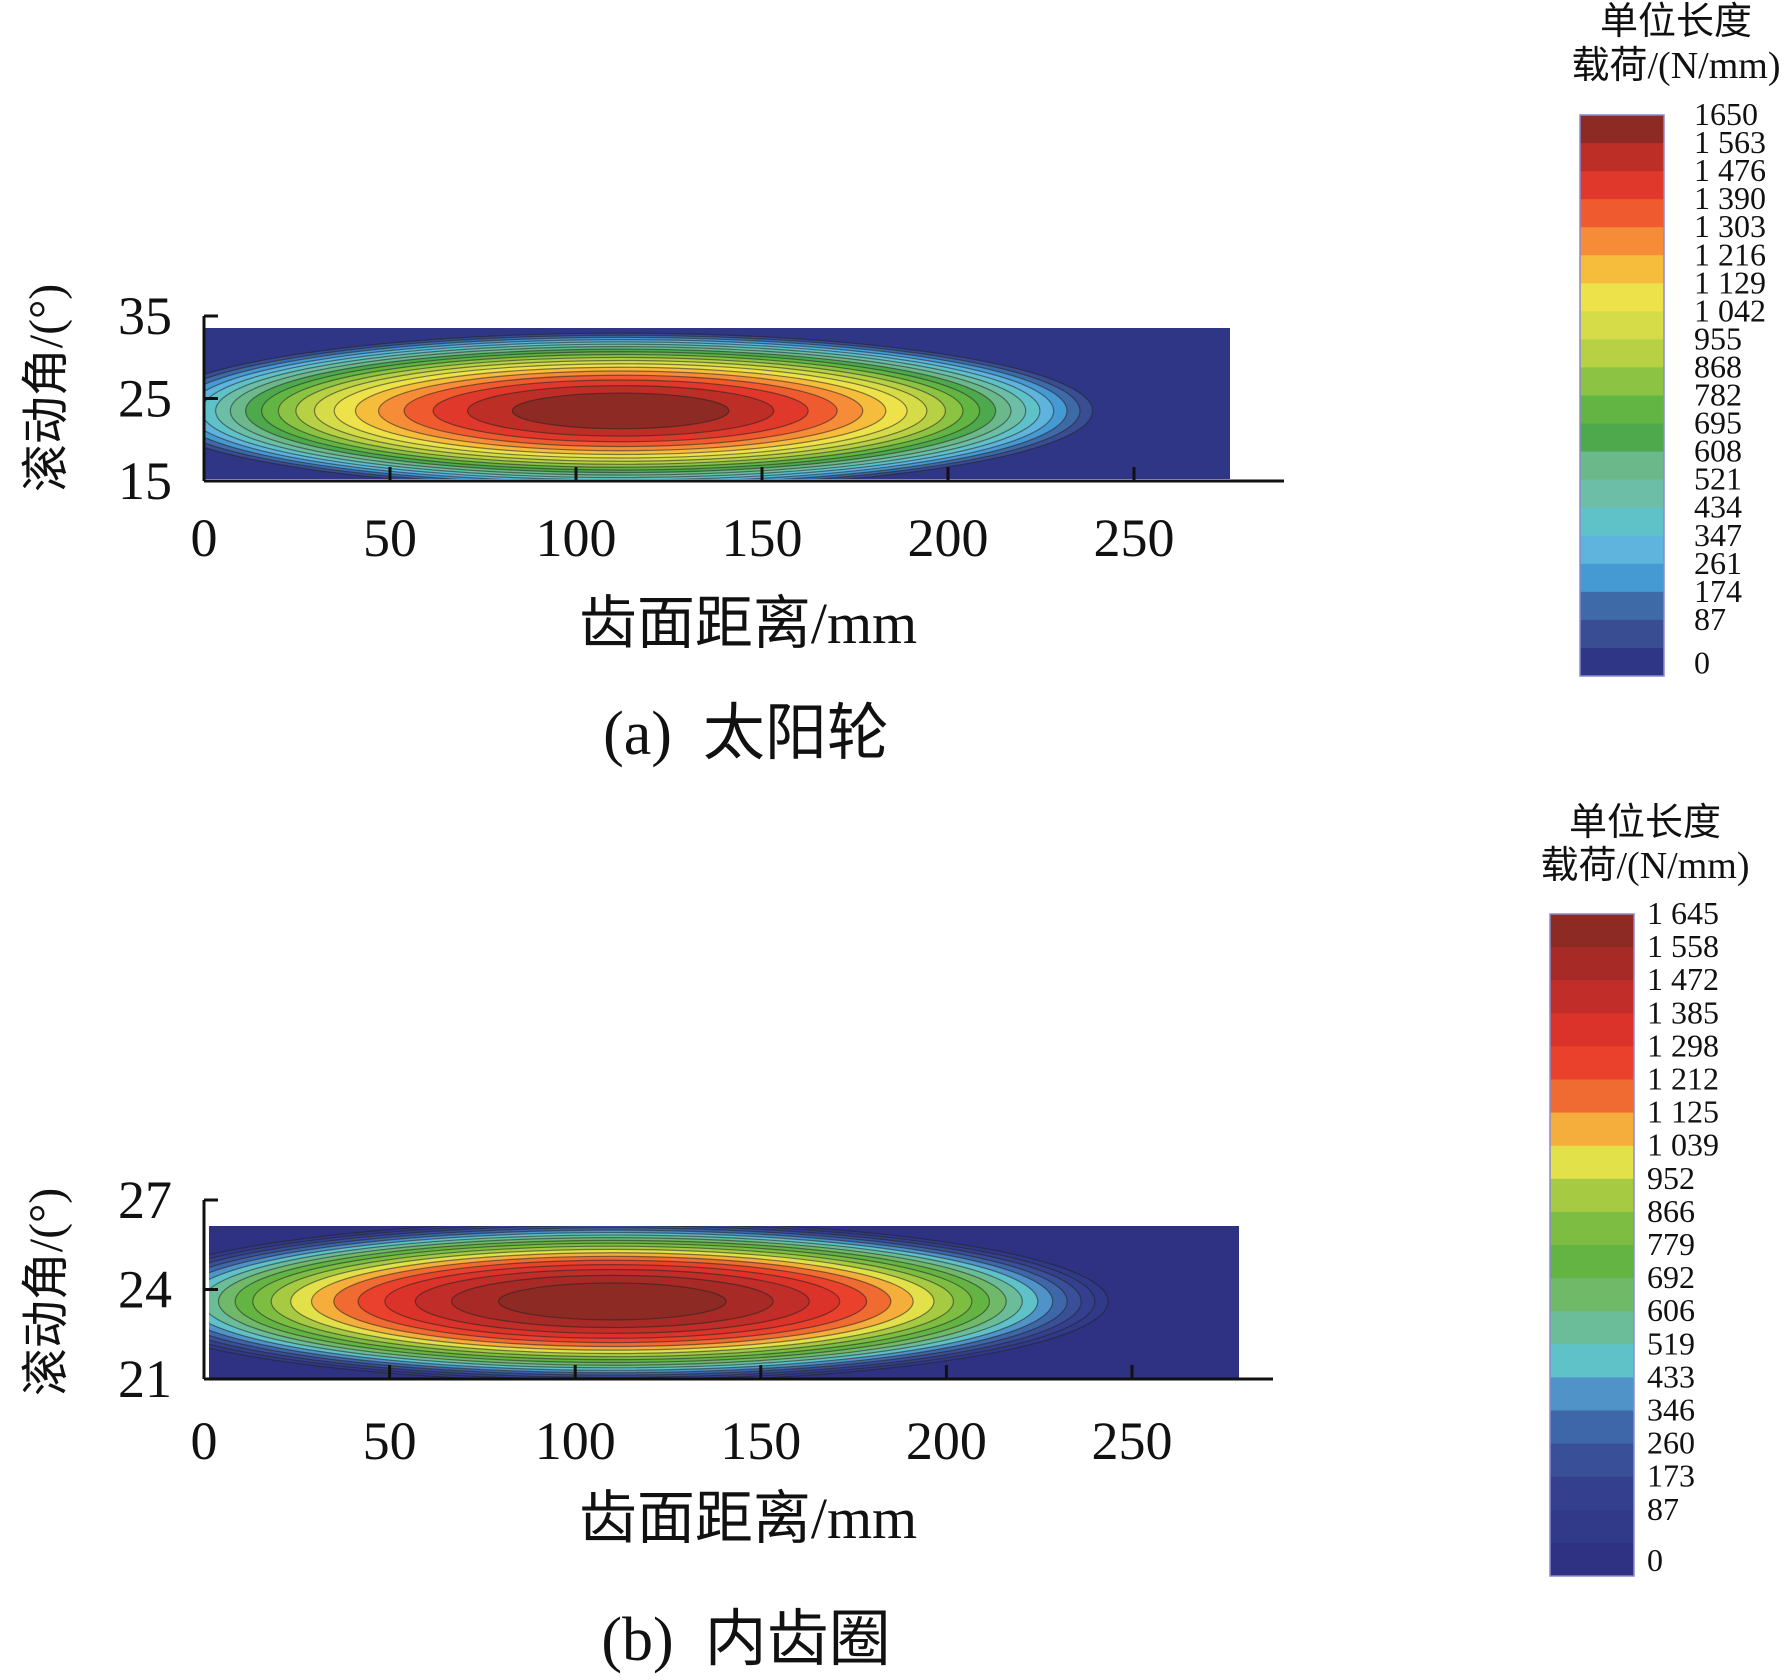 This screenshot has height=1680, width=1792. What do you see at coordinates (745, 1640) in the screenshot?
I see `caption-b: (b) 内齿圈` at bounding box center [745, 1640].